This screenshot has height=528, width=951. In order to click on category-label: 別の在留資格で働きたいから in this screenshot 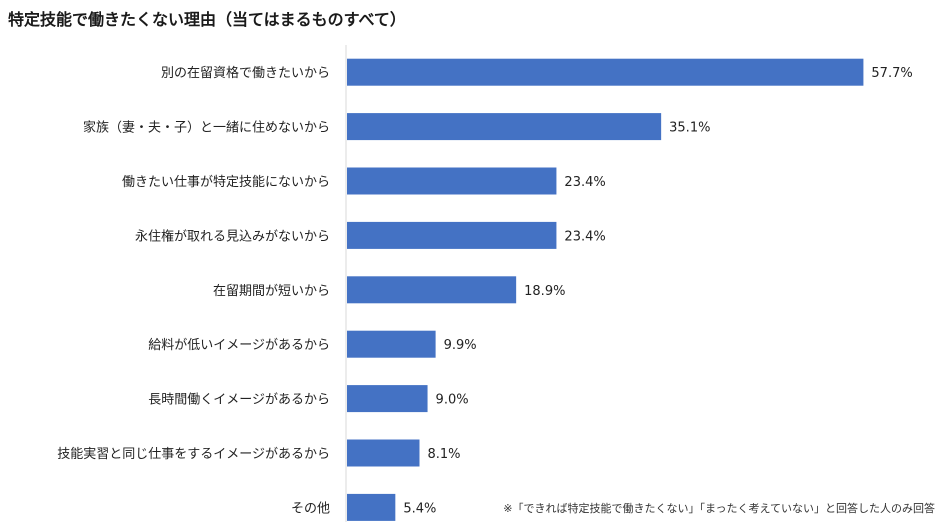, I will do `click(245, 73)`.